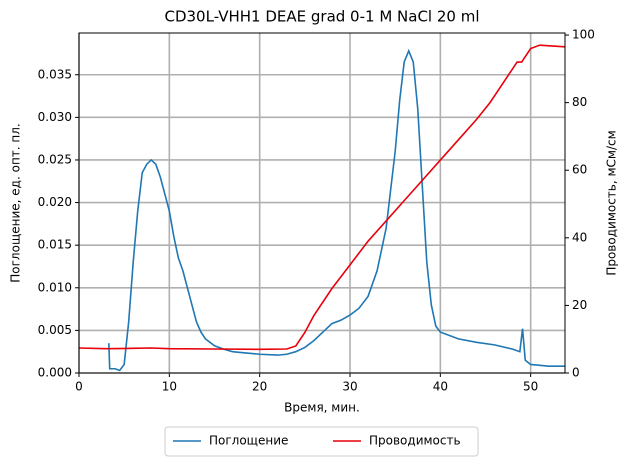 The width and height of the screenshot is (630, 468). What do you see at coordinates (16, 202) in the screenshot?
I see `y-axis-label: Поглощение, ед. опт. пл.` at bounding box center [16, 202].